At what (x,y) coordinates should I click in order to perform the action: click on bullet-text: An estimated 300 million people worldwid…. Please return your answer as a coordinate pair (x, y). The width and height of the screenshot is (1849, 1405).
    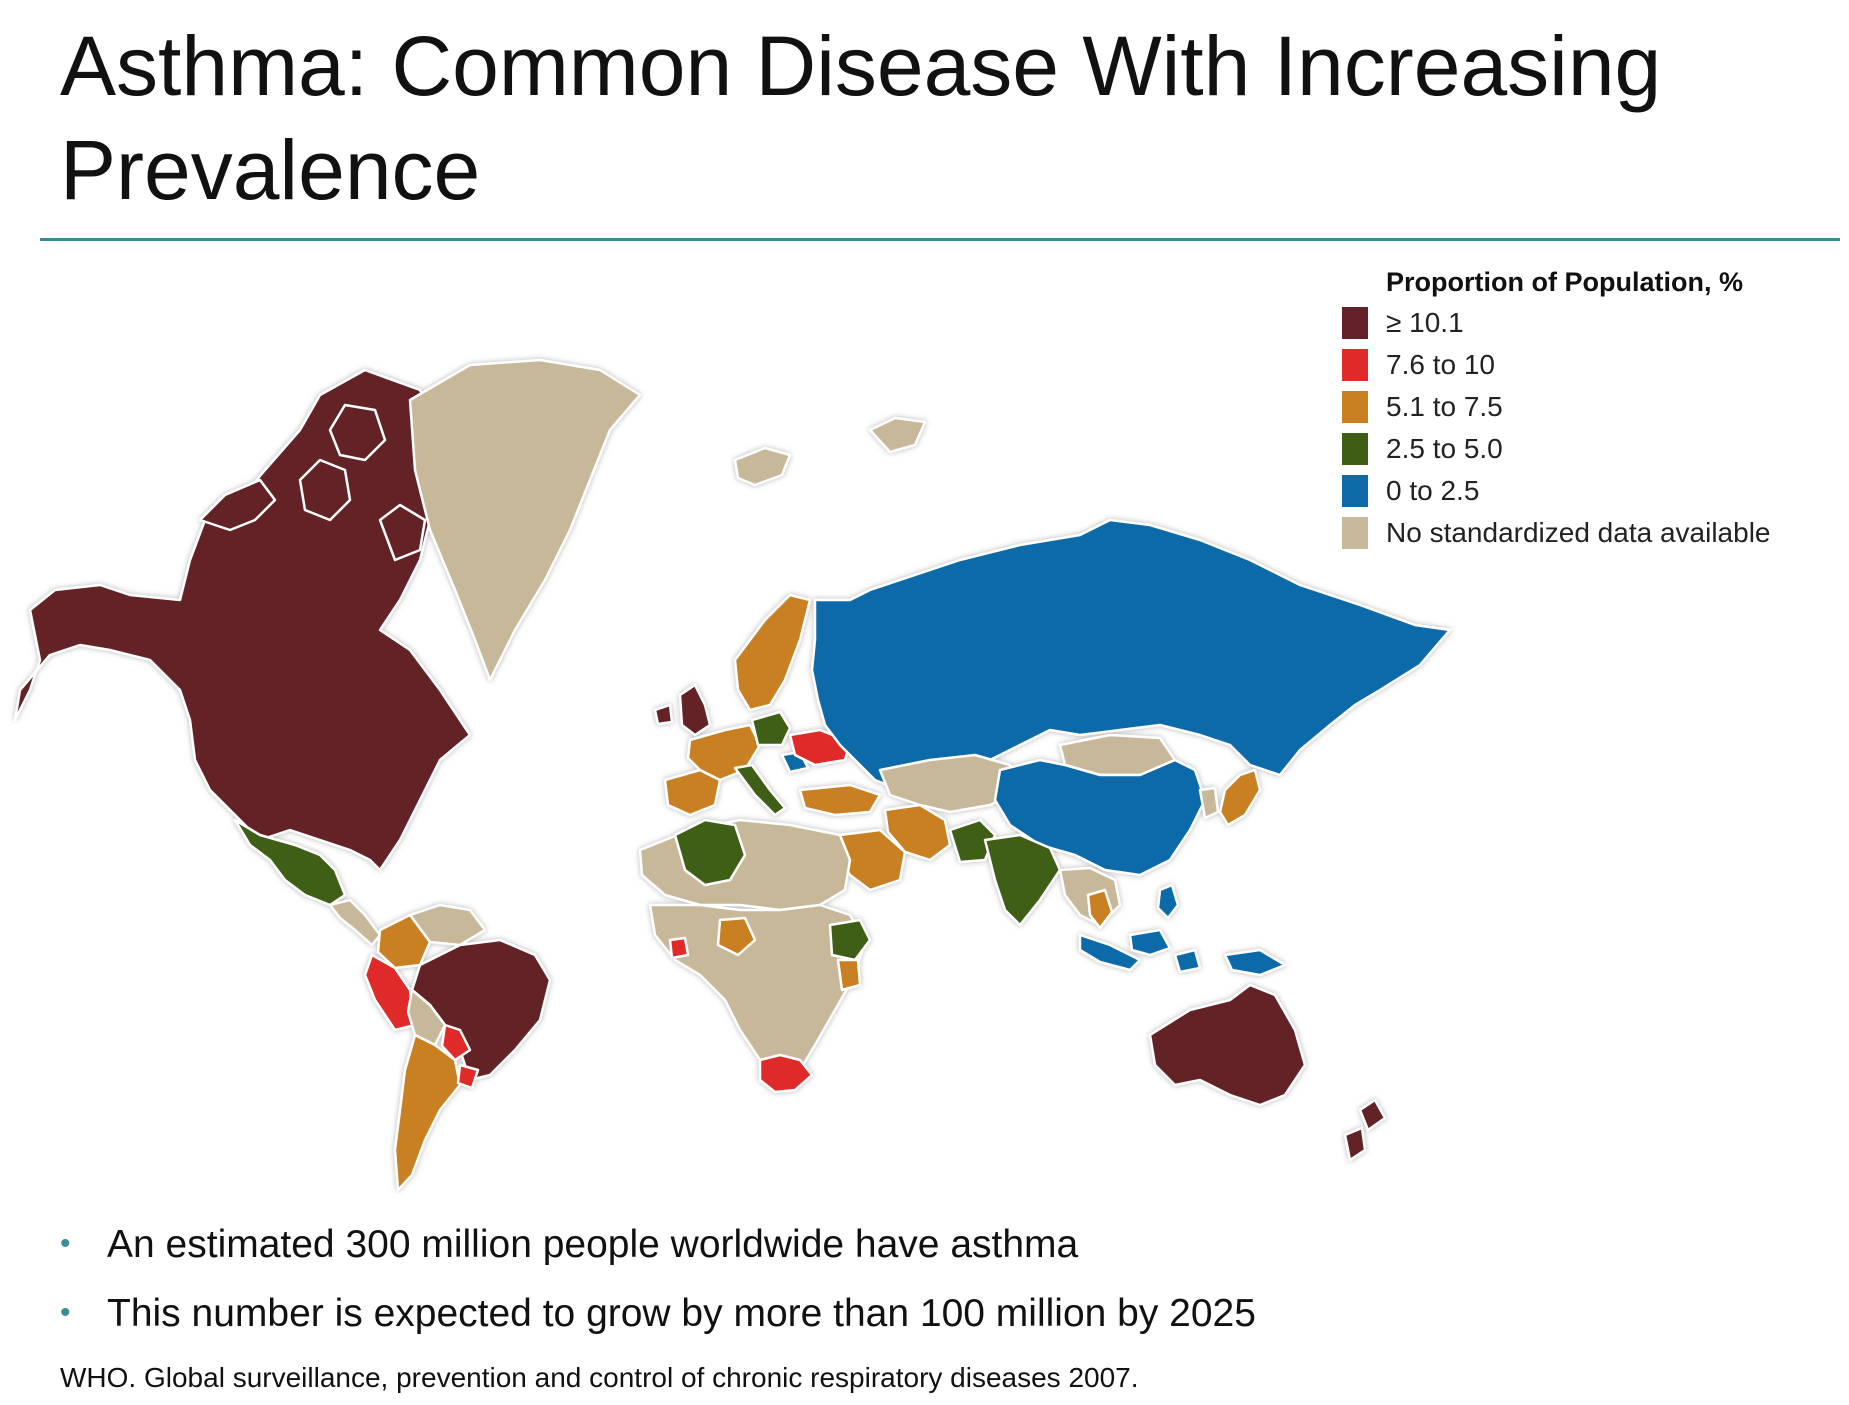
    Looking at the image, I should click on (593, 1244).